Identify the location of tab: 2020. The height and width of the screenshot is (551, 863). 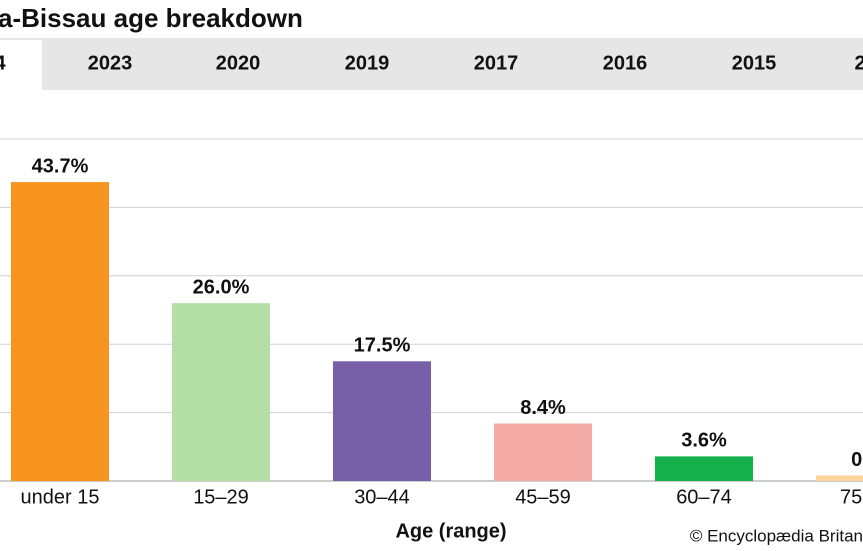
(238, 63).